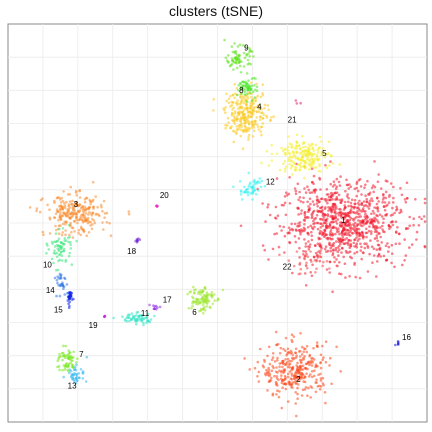  Describe the element at coordinates (167, 300) in the screenshot. I see `cluster-label-17: 17` at that location.